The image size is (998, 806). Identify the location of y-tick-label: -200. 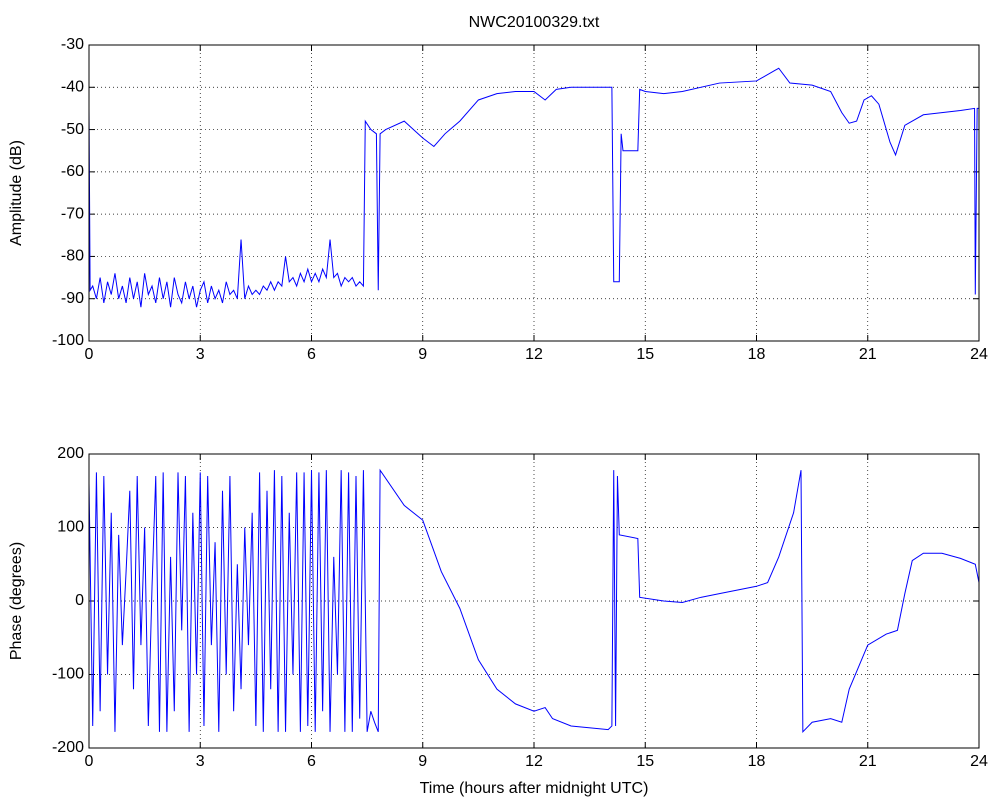
(68, 747).